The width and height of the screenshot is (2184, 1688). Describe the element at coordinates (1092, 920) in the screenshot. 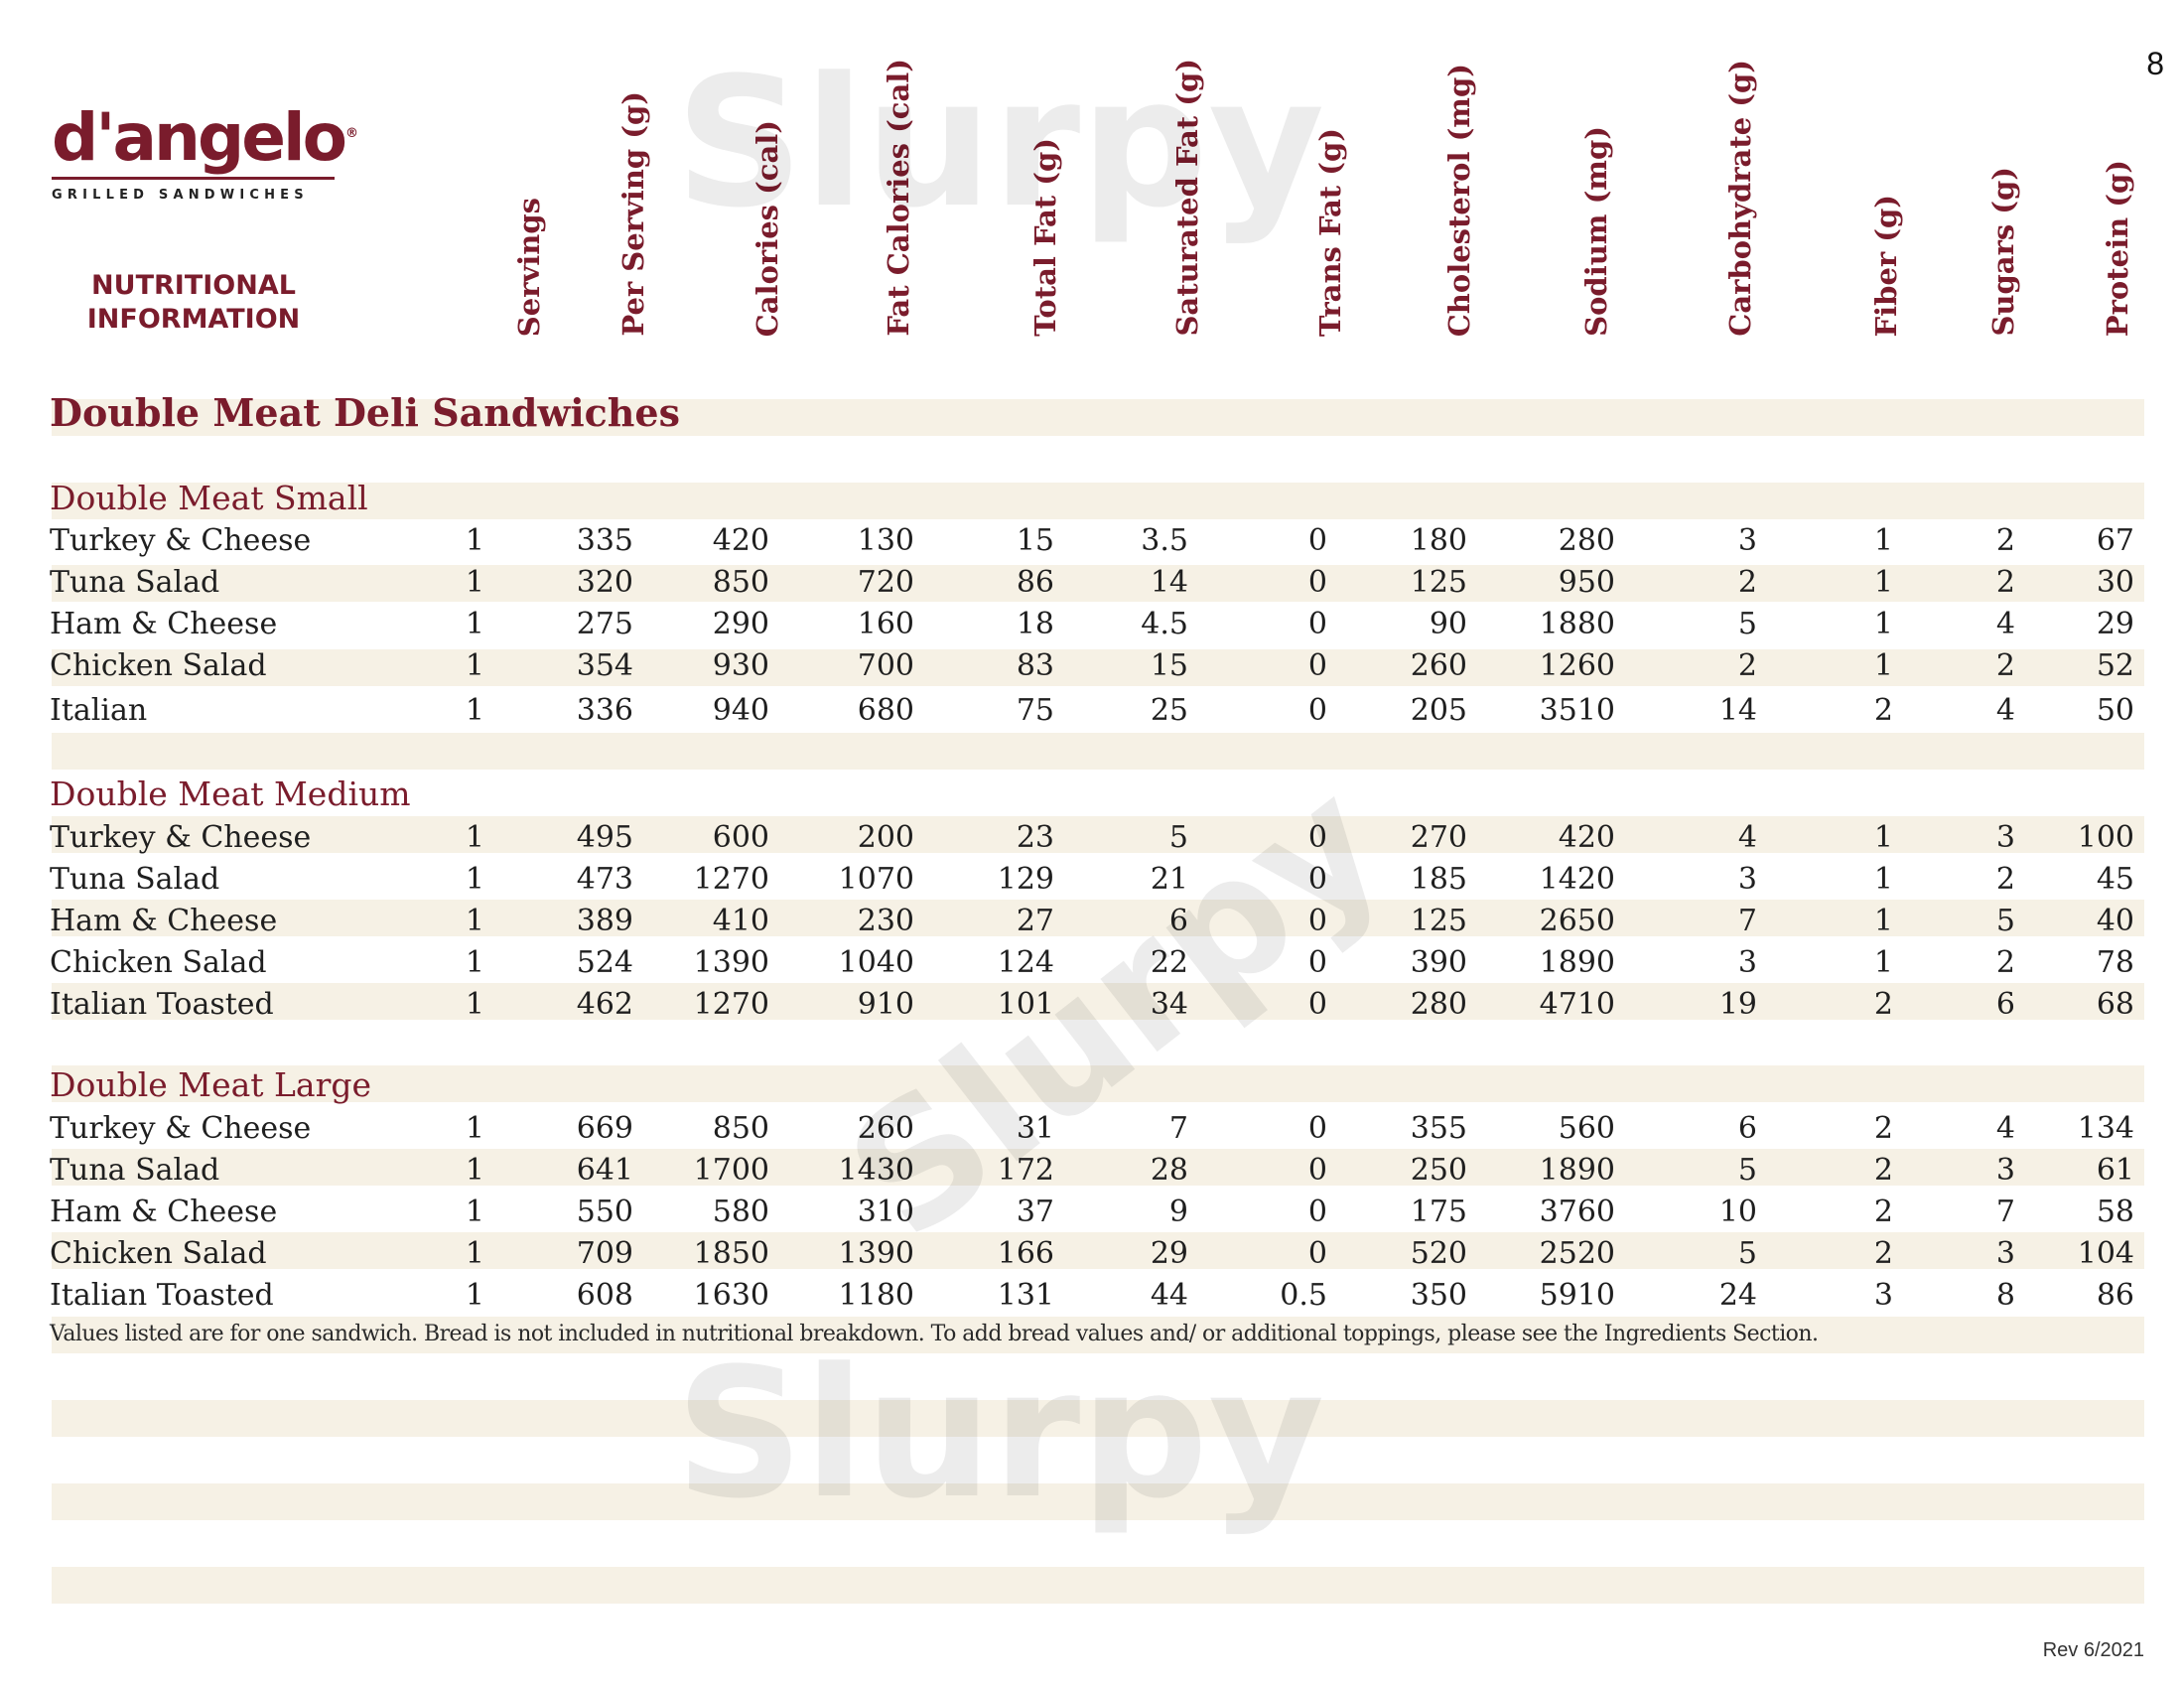

I see `table-row: Ham & Cheese 1 389 410 230 27 6 0 125 2650 7 1 5 40` at that location.